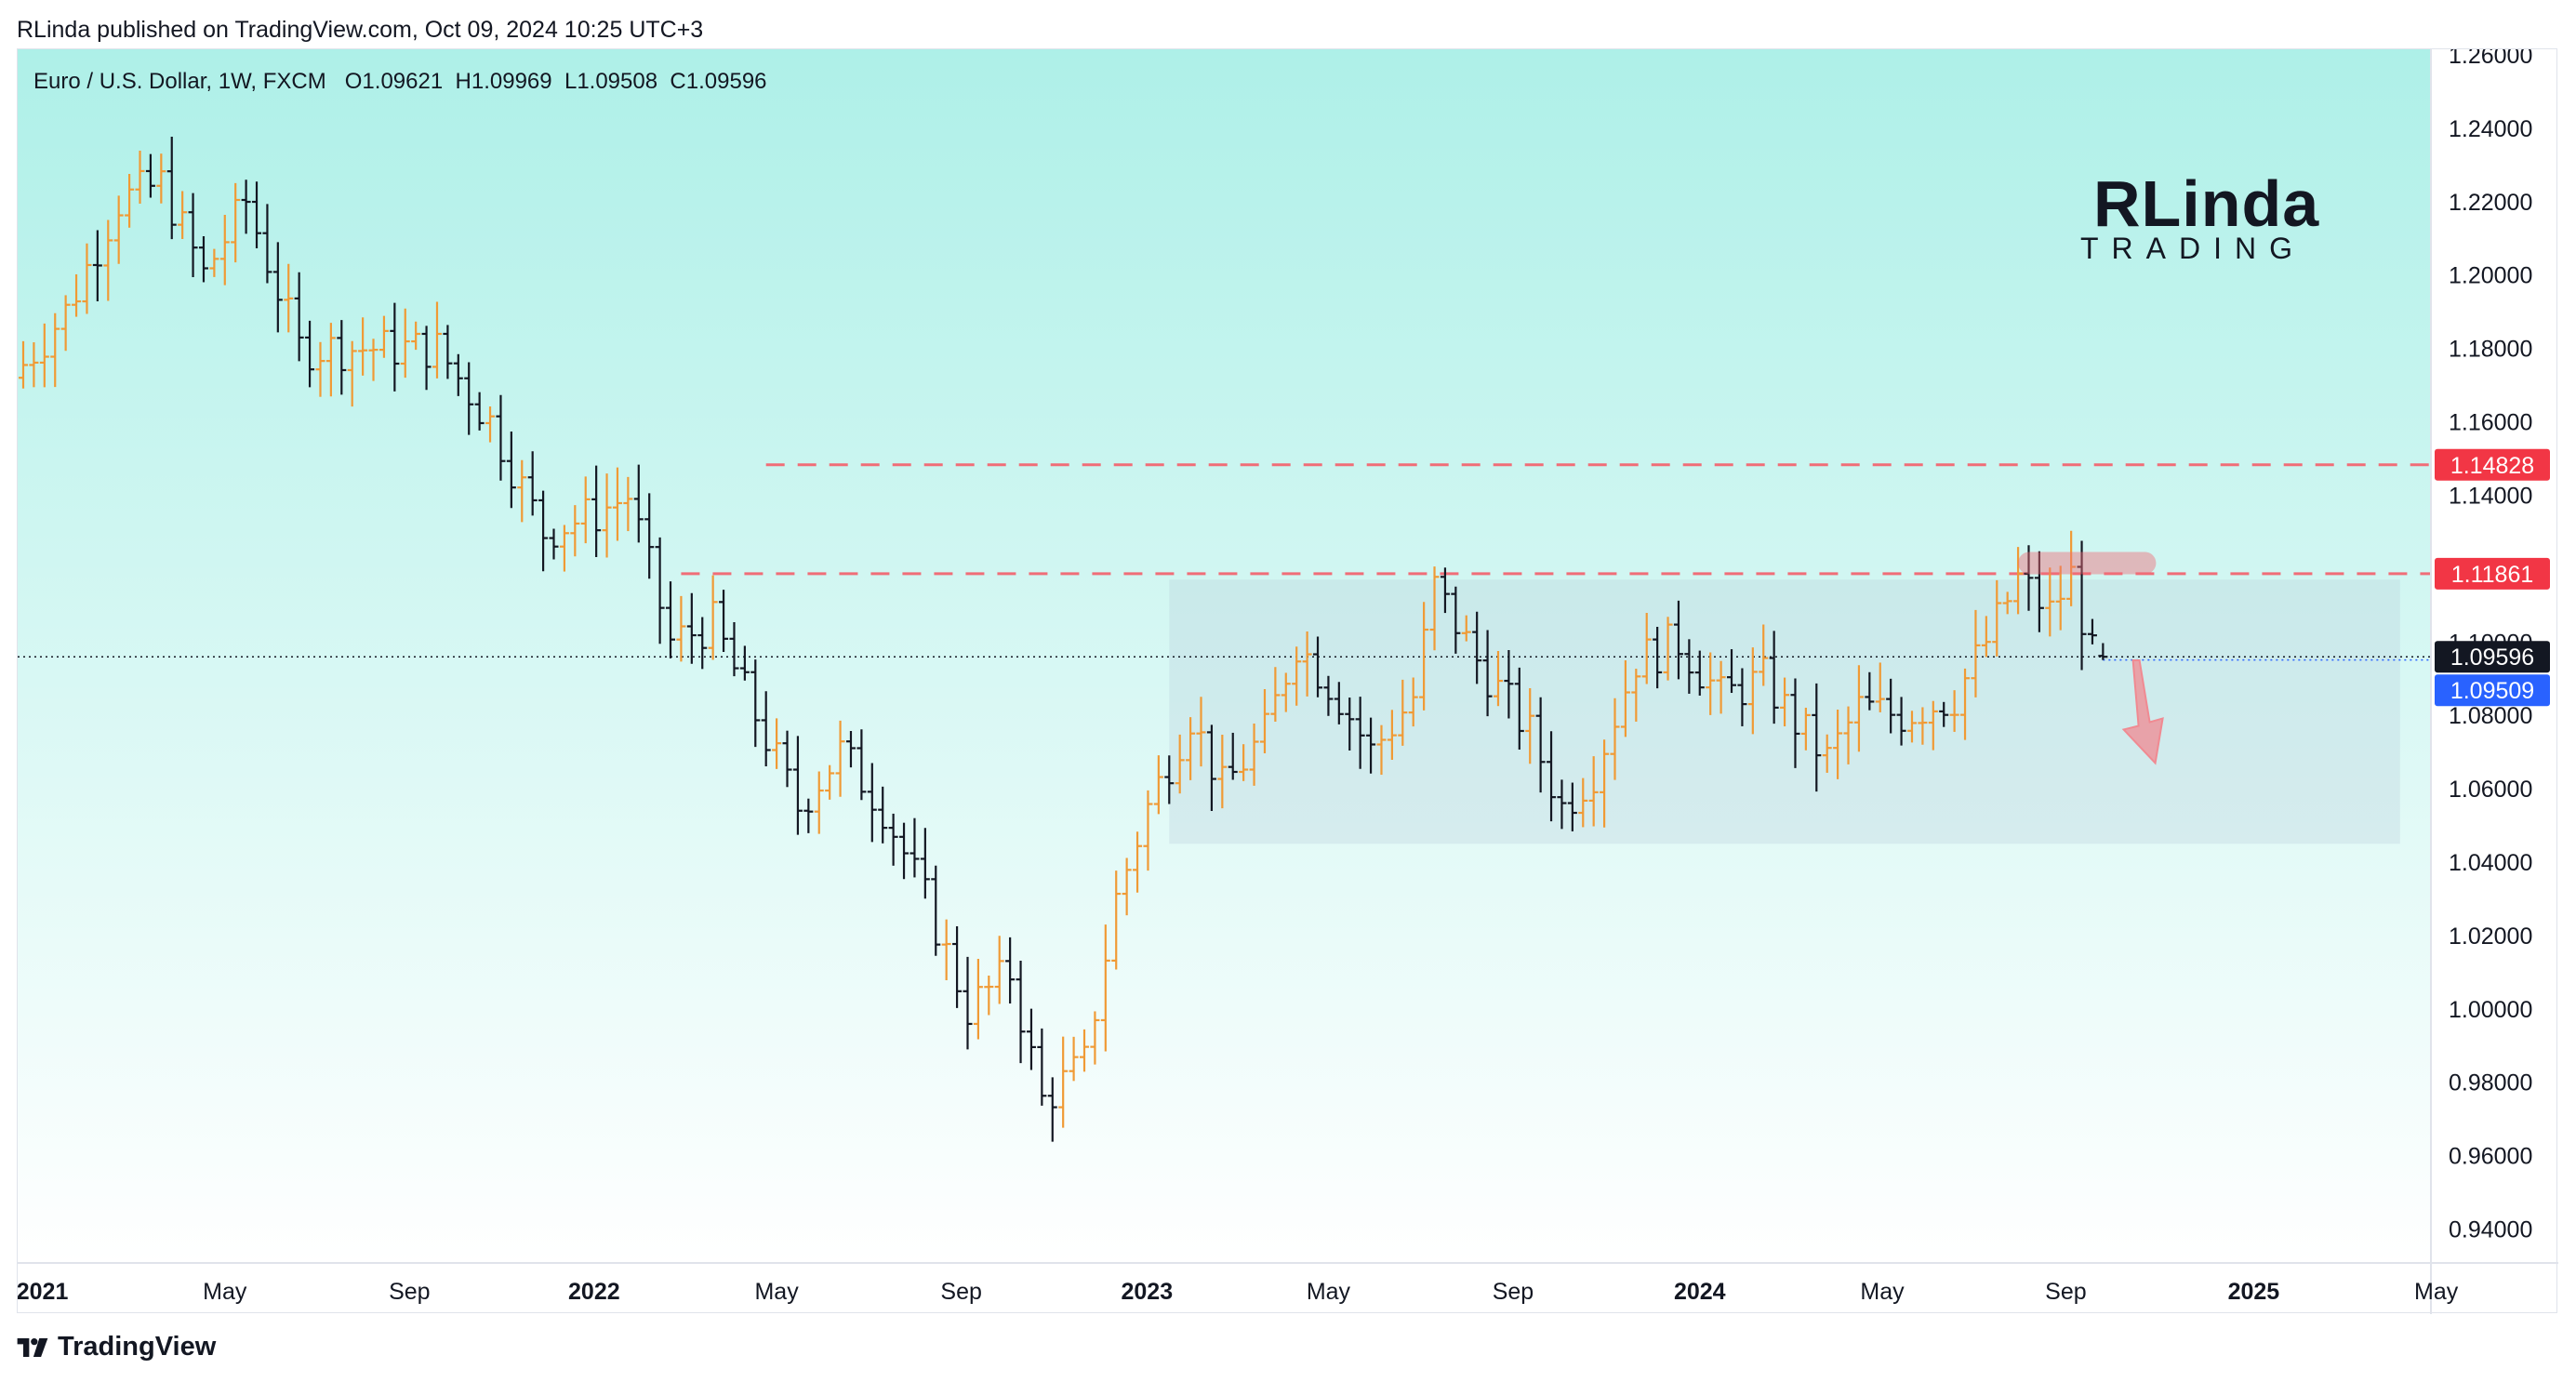 This screenshot has width=2576, height=1382. Describe the element at coordinates (2142, 712) in the screenshot. I see `down-arrow-icon` at that location.